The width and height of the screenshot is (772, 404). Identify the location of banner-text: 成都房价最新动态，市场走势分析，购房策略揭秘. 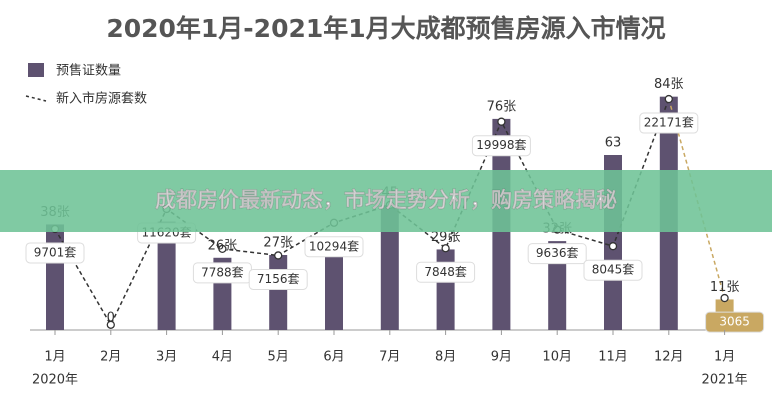
(386, 200).